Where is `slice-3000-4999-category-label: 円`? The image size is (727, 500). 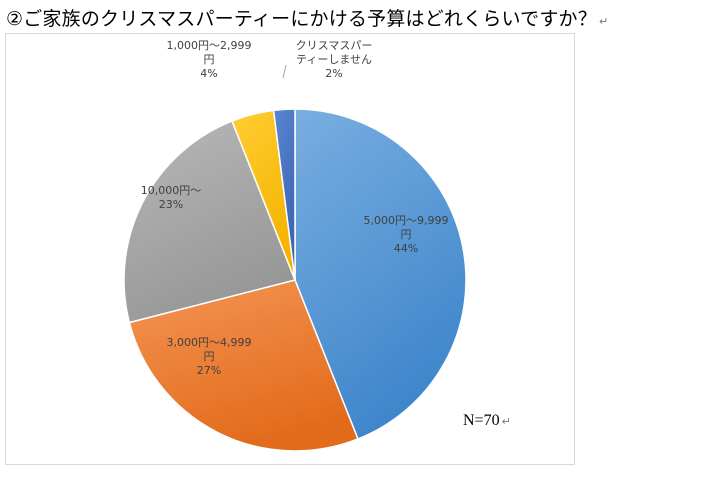 slice-3000-4999-category-label: 円 is located at coordinates (209, 356).